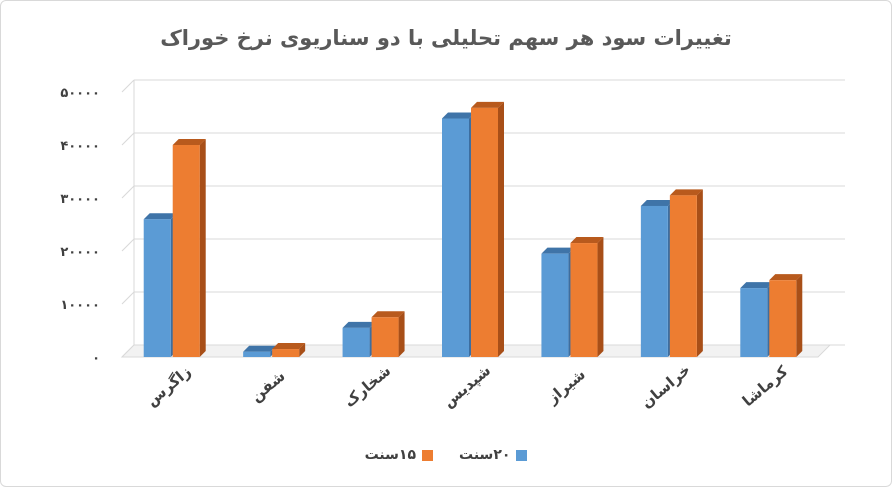  What do you see at coordinates (367, 386) in the screenshot?
I see `x-category-label: شخارک` at bounding box center [367, 386].